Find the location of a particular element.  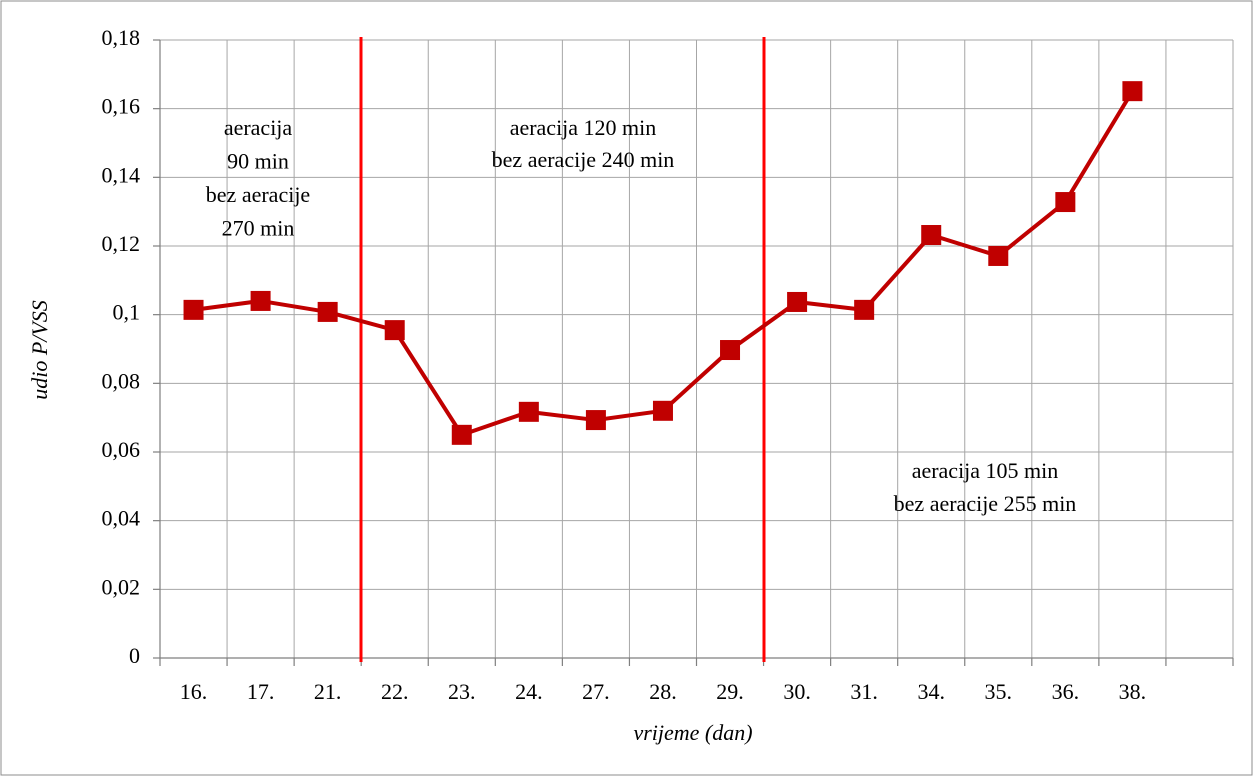

x-tick-label: 17. is located at coordinates (261, 691).